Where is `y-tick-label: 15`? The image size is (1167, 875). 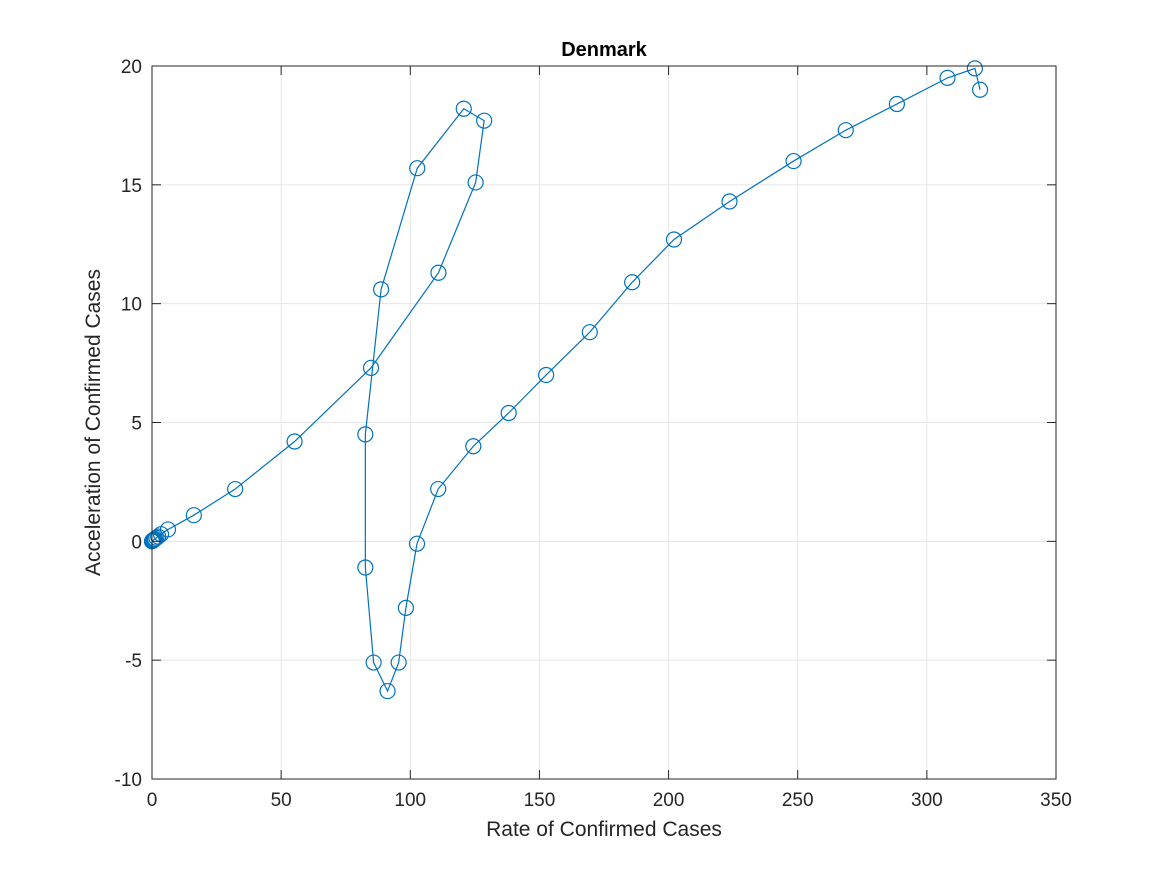 y-tick-label: 15 is located at coordinates (131, 186).